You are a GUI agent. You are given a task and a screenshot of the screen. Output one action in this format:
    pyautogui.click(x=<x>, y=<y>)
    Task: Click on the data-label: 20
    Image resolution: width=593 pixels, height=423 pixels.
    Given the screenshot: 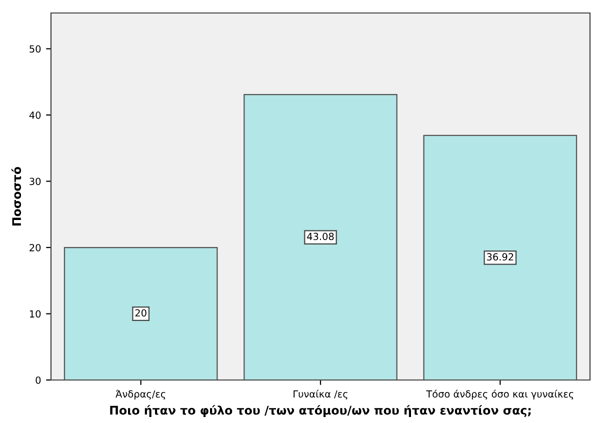 What is the action you would take?
    pyautogui.click(x=140, y=313)
    